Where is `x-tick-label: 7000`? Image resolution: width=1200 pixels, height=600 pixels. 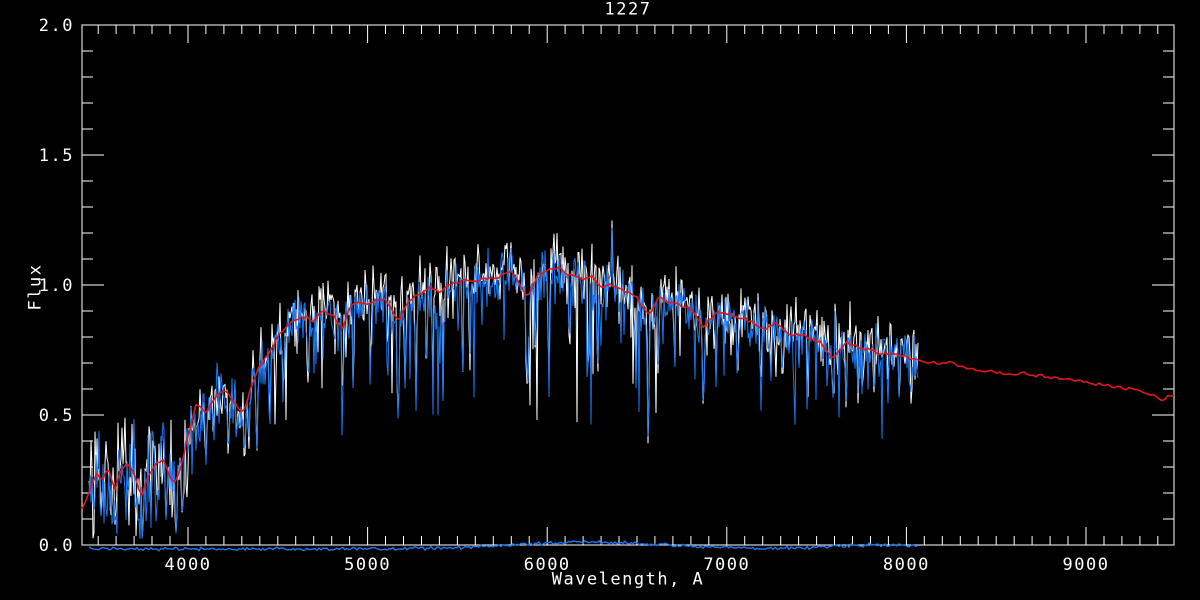
x-tick-label: 7000 is located at coordinates (726, 565).